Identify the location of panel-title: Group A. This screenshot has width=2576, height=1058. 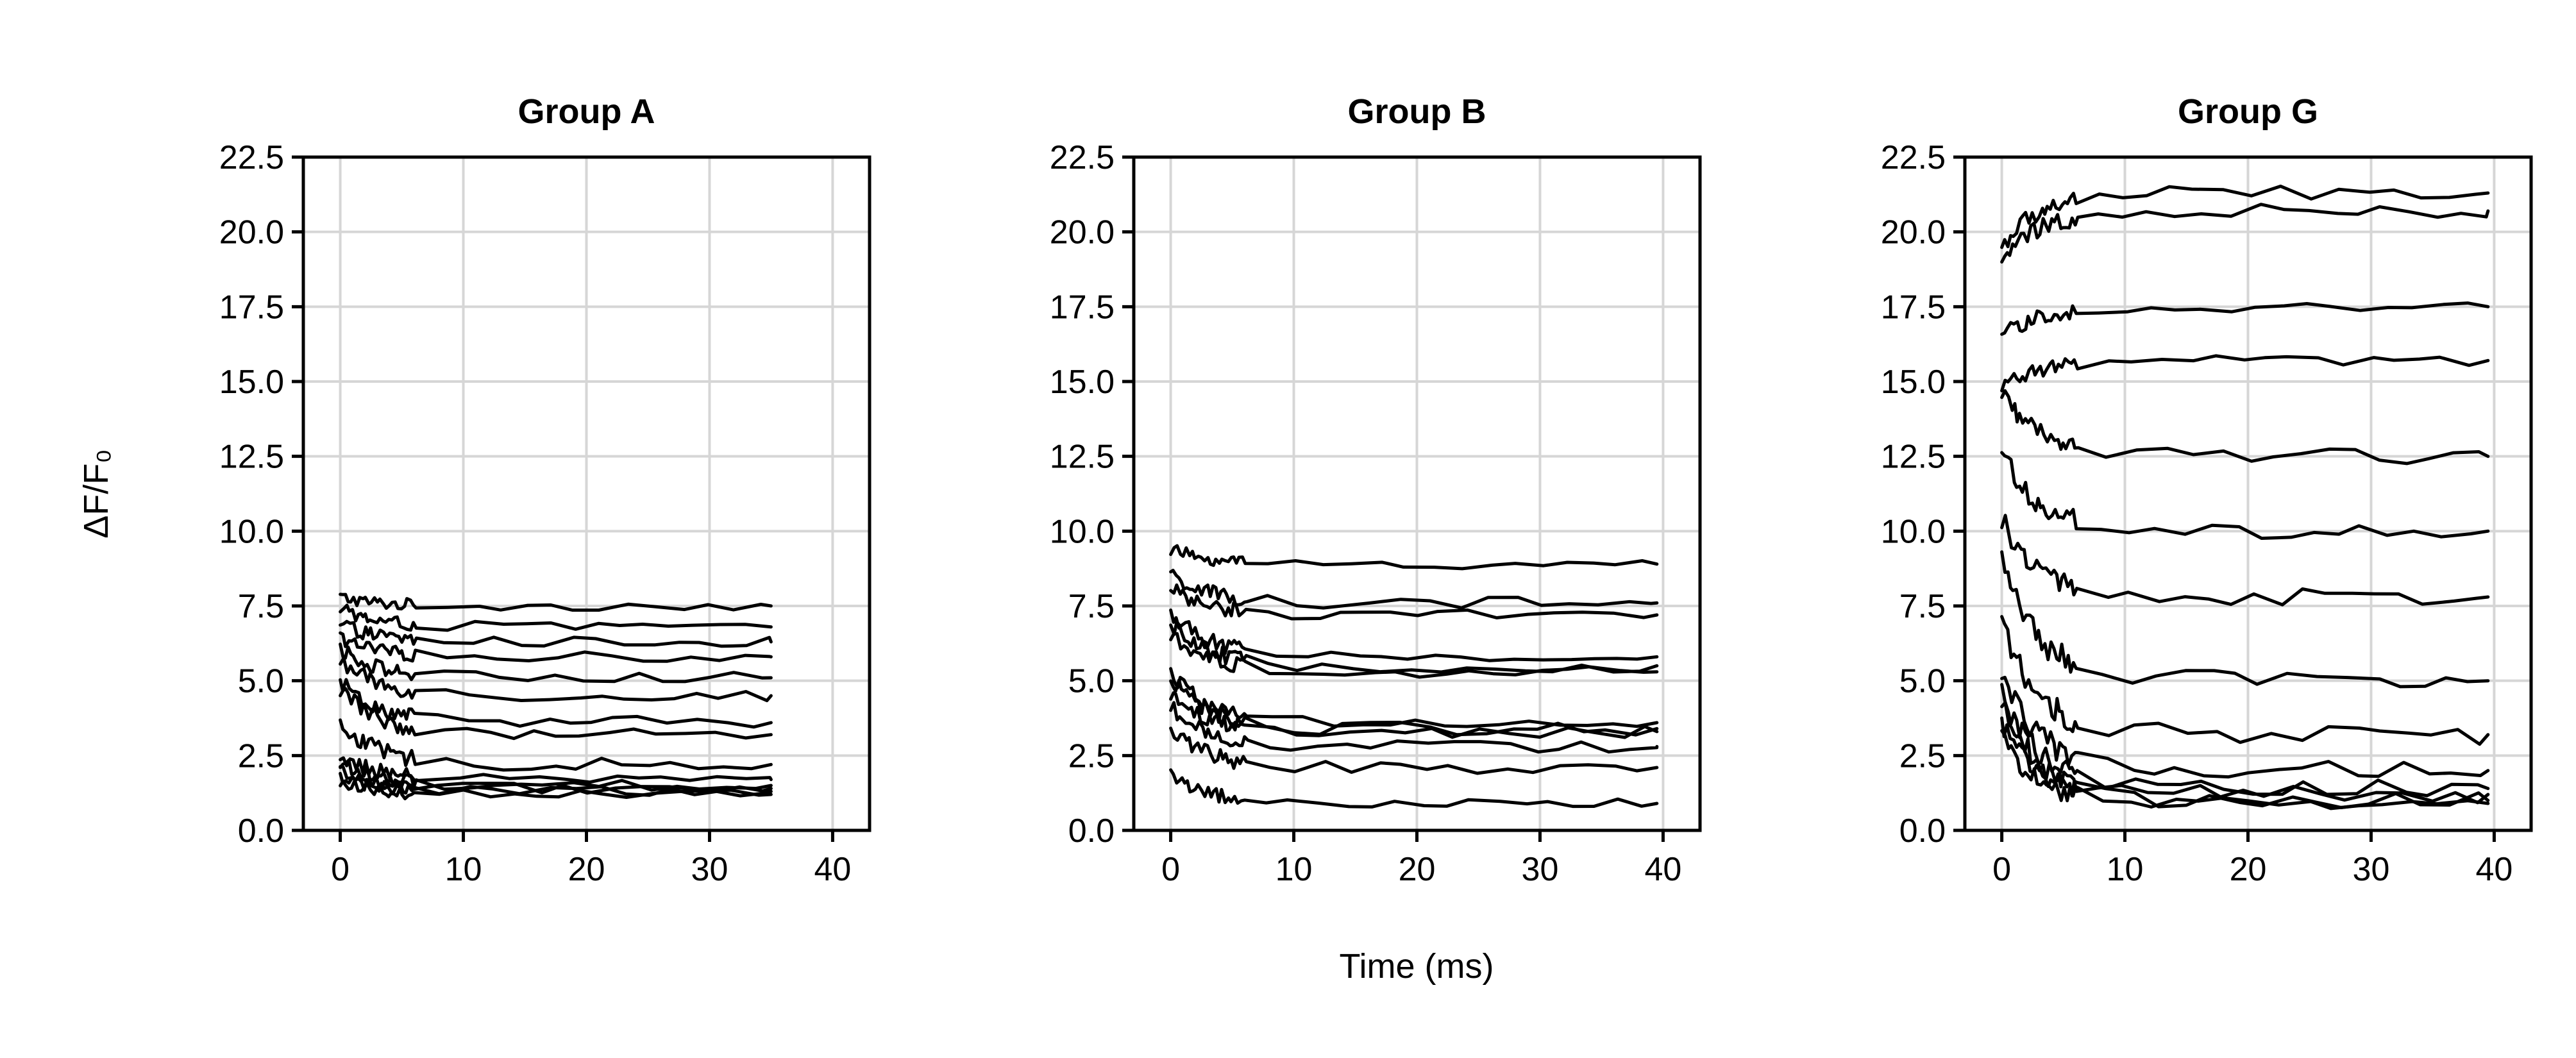
(586, 111).